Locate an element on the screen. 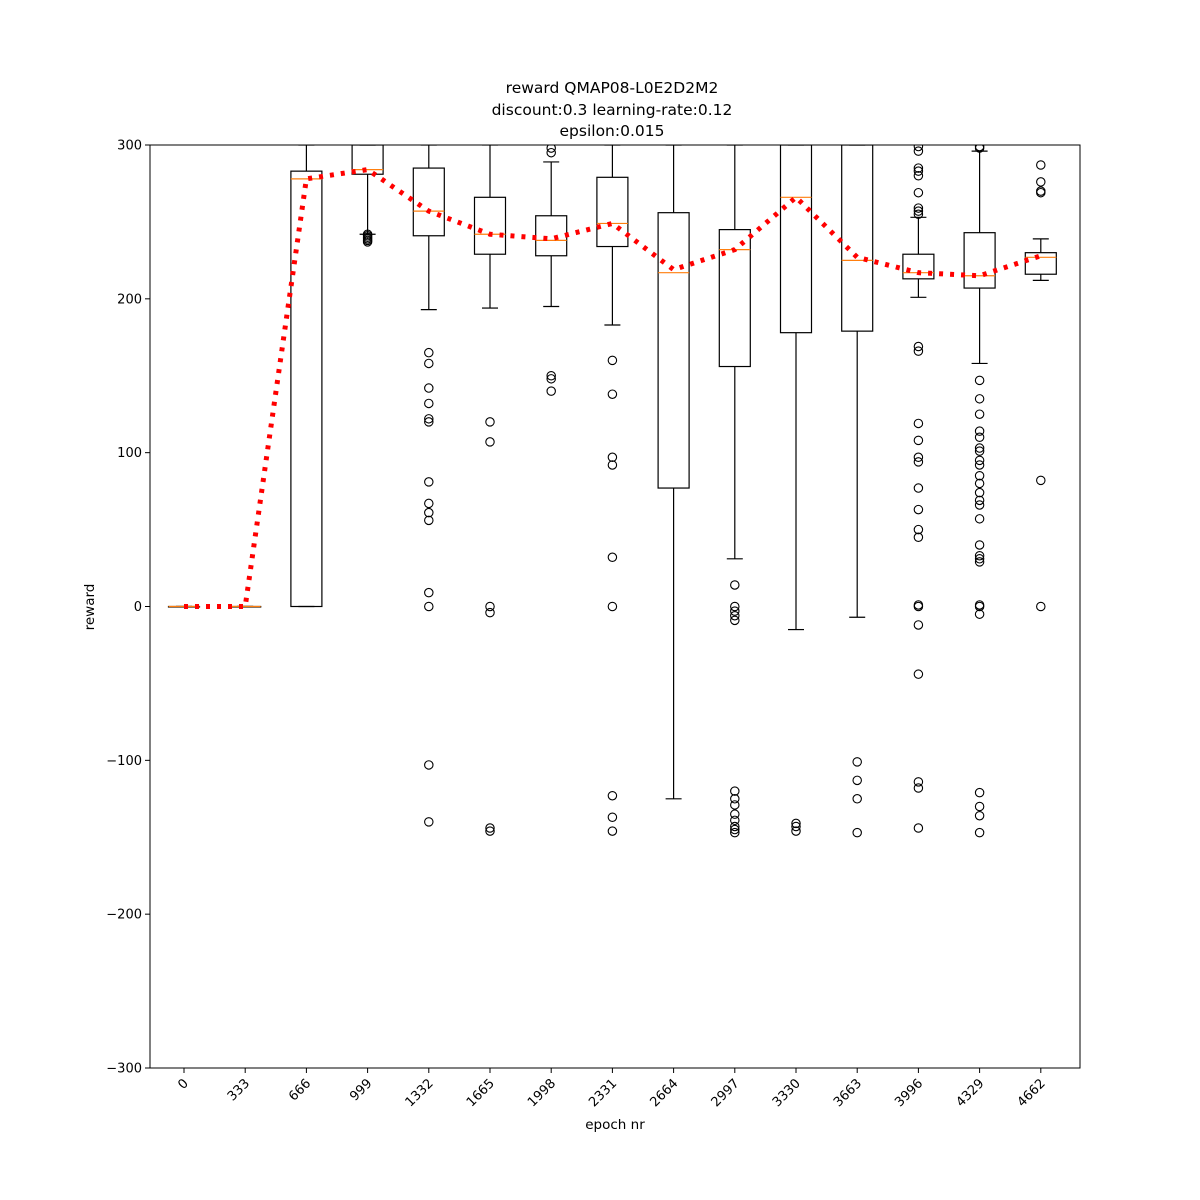 The width and height of the screenshot is (1200, 1200). y-tick-label: 200 is located at coordinates (129, 299).